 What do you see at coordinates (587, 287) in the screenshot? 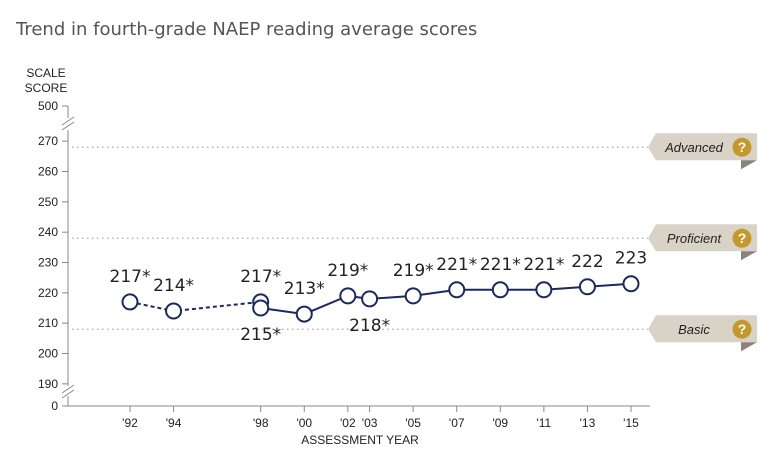
I see `data-point-accommodations-permitted-2013` at bounding box center [587, 287].